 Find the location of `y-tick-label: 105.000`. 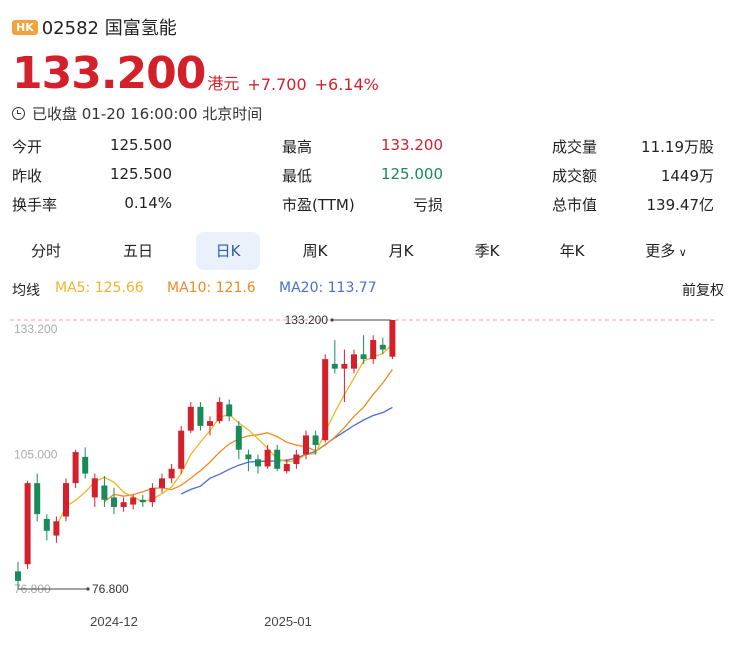

y-tick-label: 105.000 is located at coordinates (36, 455).